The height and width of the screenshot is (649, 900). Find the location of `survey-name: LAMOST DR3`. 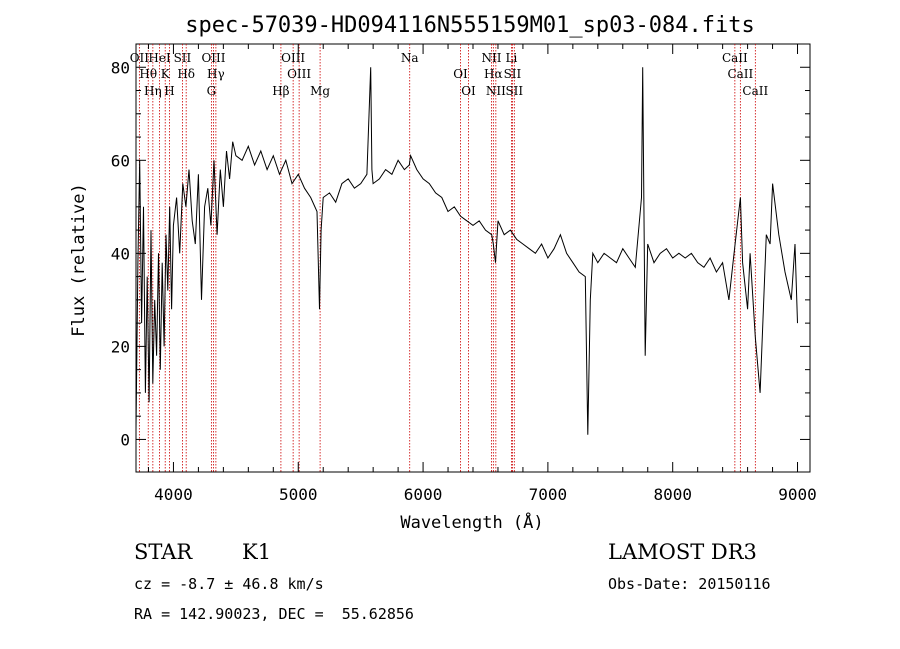

survey-name: LAMOST DR3 is located at coordinates (682, 552).